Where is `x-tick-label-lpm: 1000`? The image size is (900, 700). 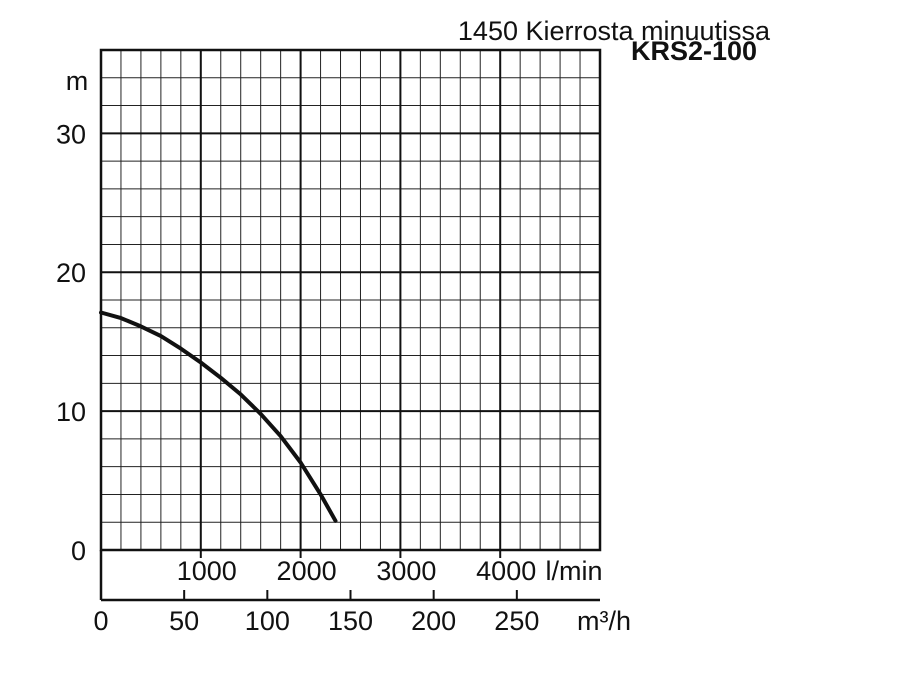
x-tick-label-lpm: 1000 is located at coordinates (207, 571).